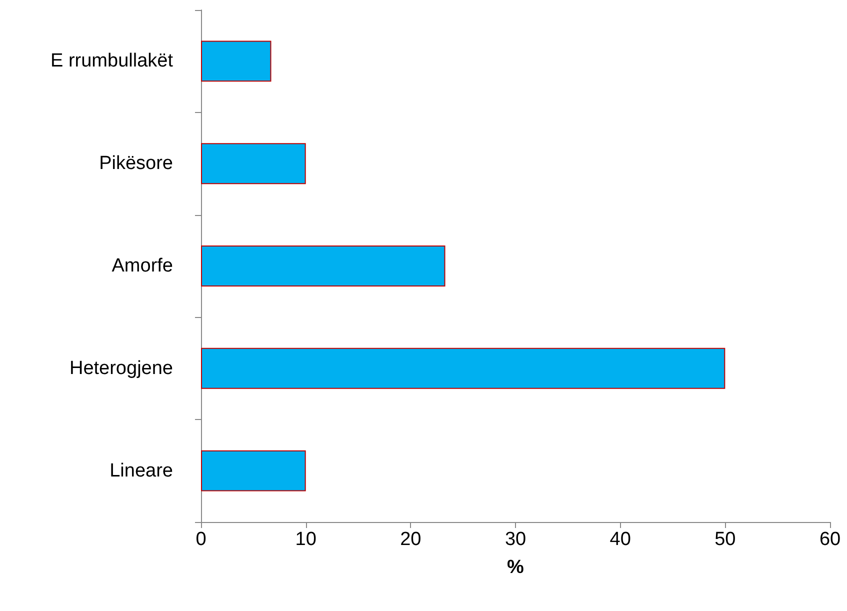  I want to click on x-tick-label: 50, so click(725, 539).